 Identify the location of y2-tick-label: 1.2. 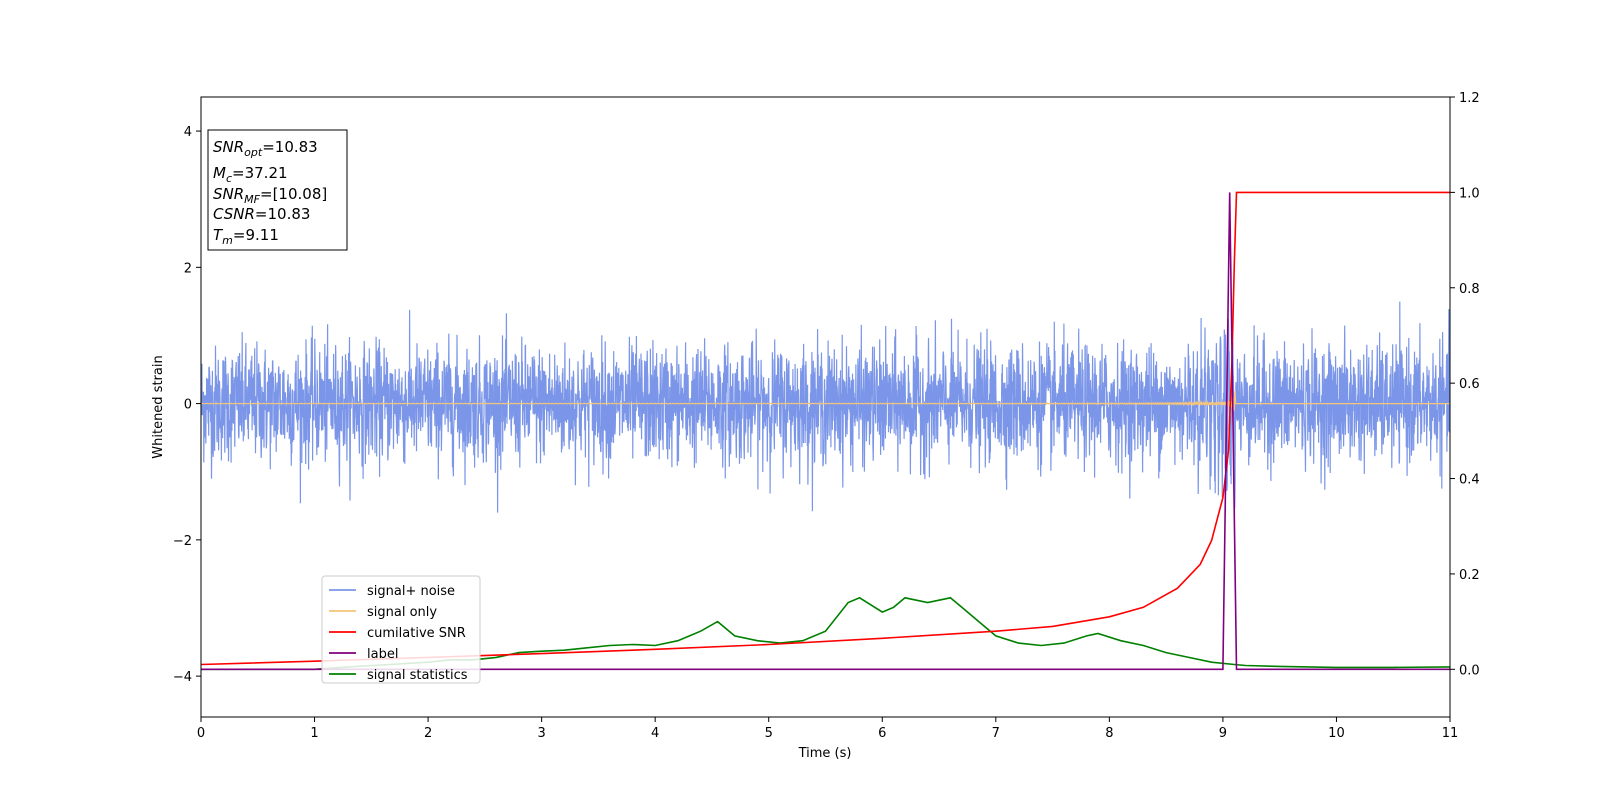
(1469, 98).